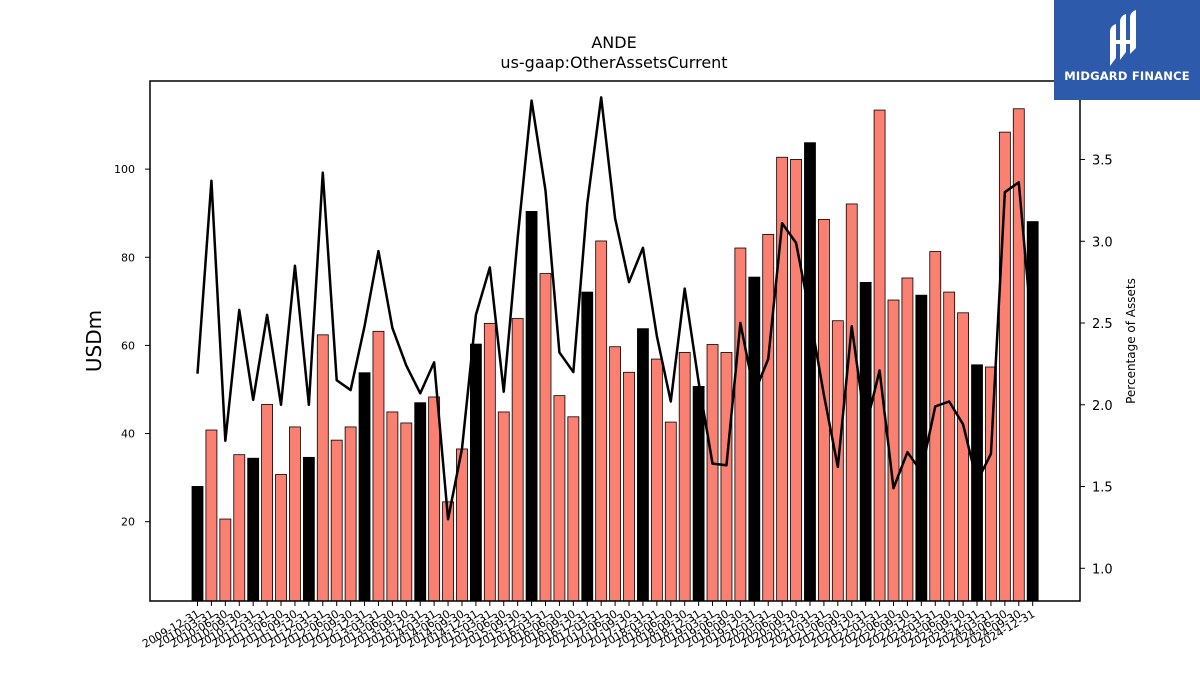 The width and height of the screenshot is (1200, 675). What do you see at coordinates (1123, 38) in the screenshot?
I see `logo-mark-icon` at bounding box center [1123, 38].